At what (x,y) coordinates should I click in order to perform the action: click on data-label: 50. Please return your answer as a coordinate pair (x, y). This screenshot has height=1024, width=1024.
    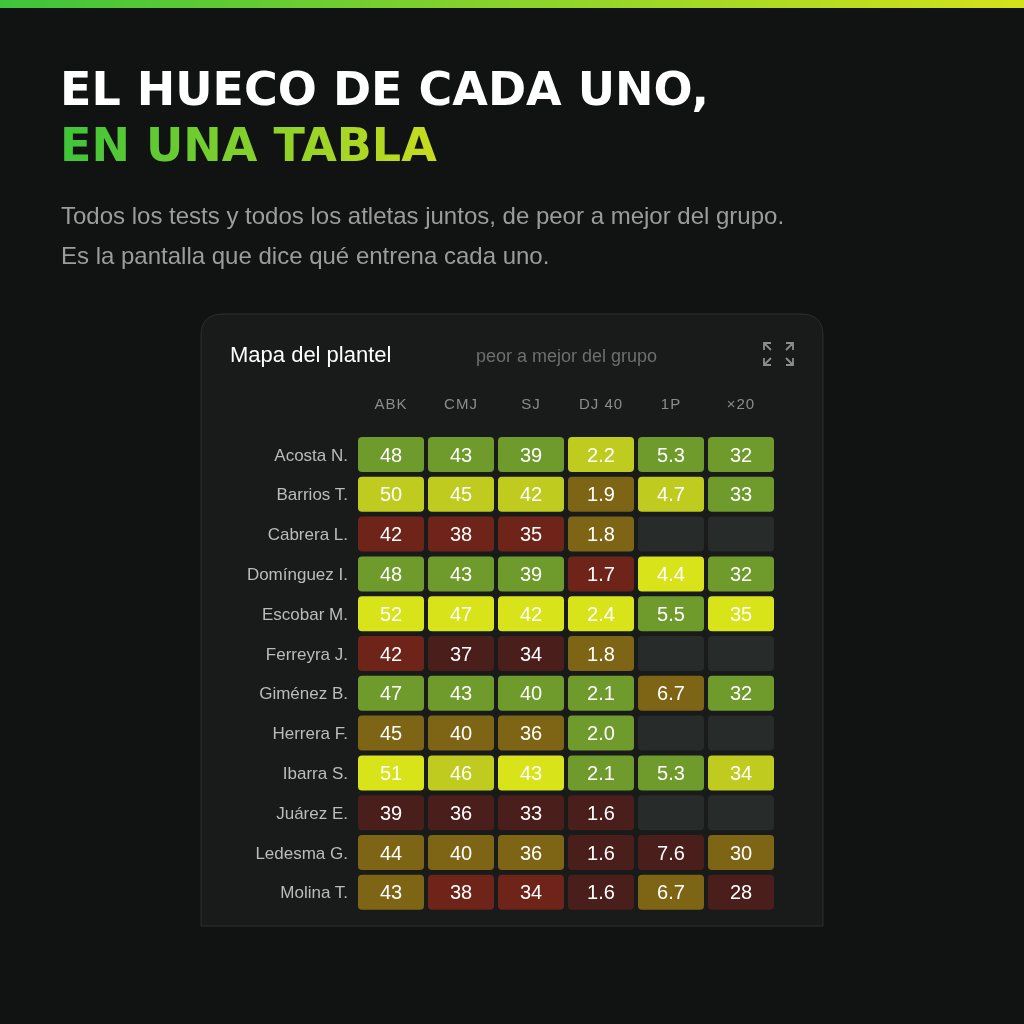
    Looking at the image, I should click on (391, 494).